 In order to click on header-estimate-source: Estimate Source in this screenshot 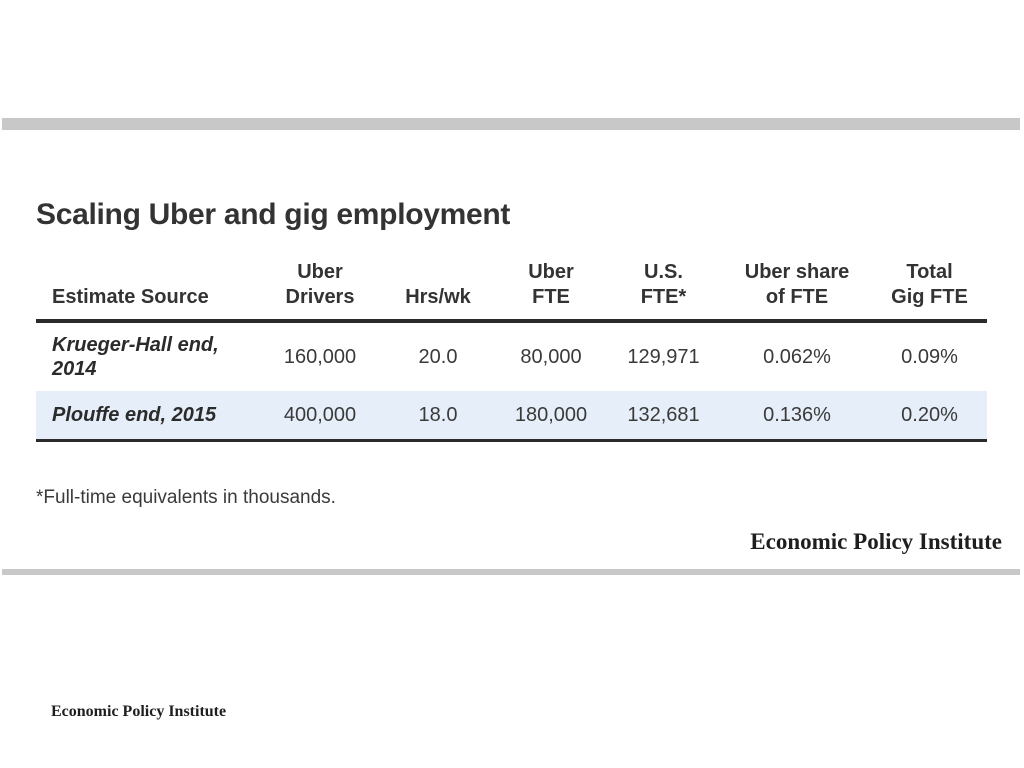, I will do `click(148, 287)`.